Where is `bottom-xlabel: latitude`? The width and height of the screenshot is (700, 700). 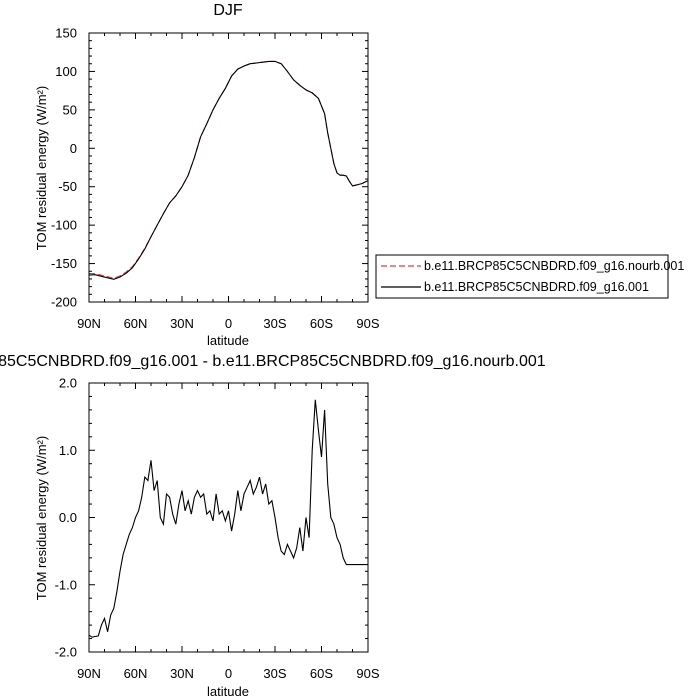 bottom-xlabel: latitude is located at coordinates (228, 691).